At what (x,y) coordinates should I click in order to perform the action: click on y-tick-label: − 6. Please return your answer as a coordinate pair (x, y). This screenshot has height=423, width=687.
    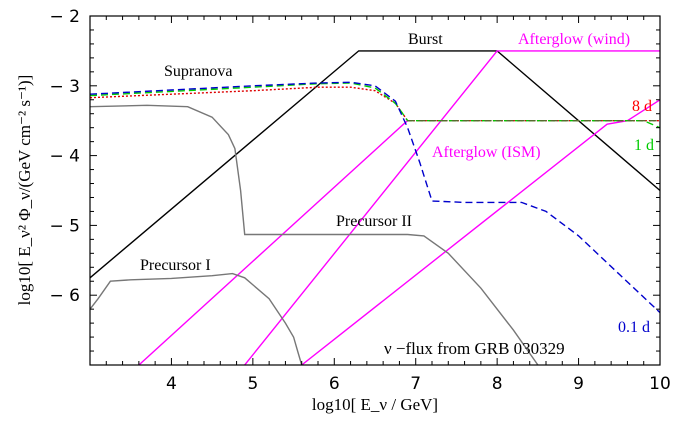
    Looking at the image, I should click on (65, 296).